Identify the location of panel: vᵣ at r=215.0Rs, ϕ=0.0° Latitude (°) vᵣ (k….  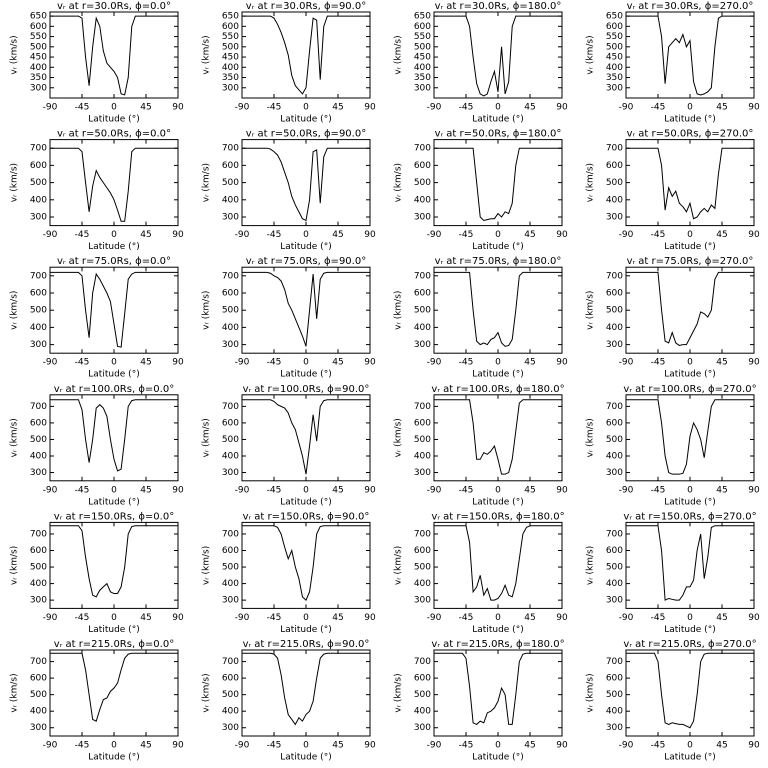
(97, 701).